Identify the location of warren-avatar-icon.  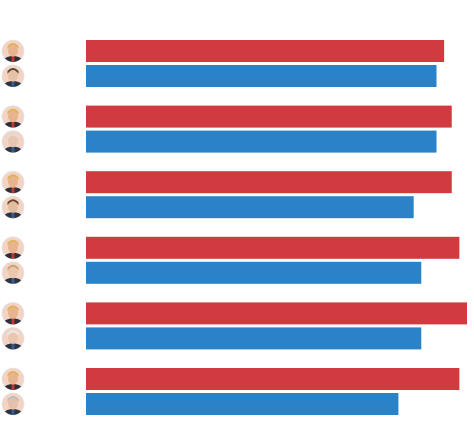
(13, 273).